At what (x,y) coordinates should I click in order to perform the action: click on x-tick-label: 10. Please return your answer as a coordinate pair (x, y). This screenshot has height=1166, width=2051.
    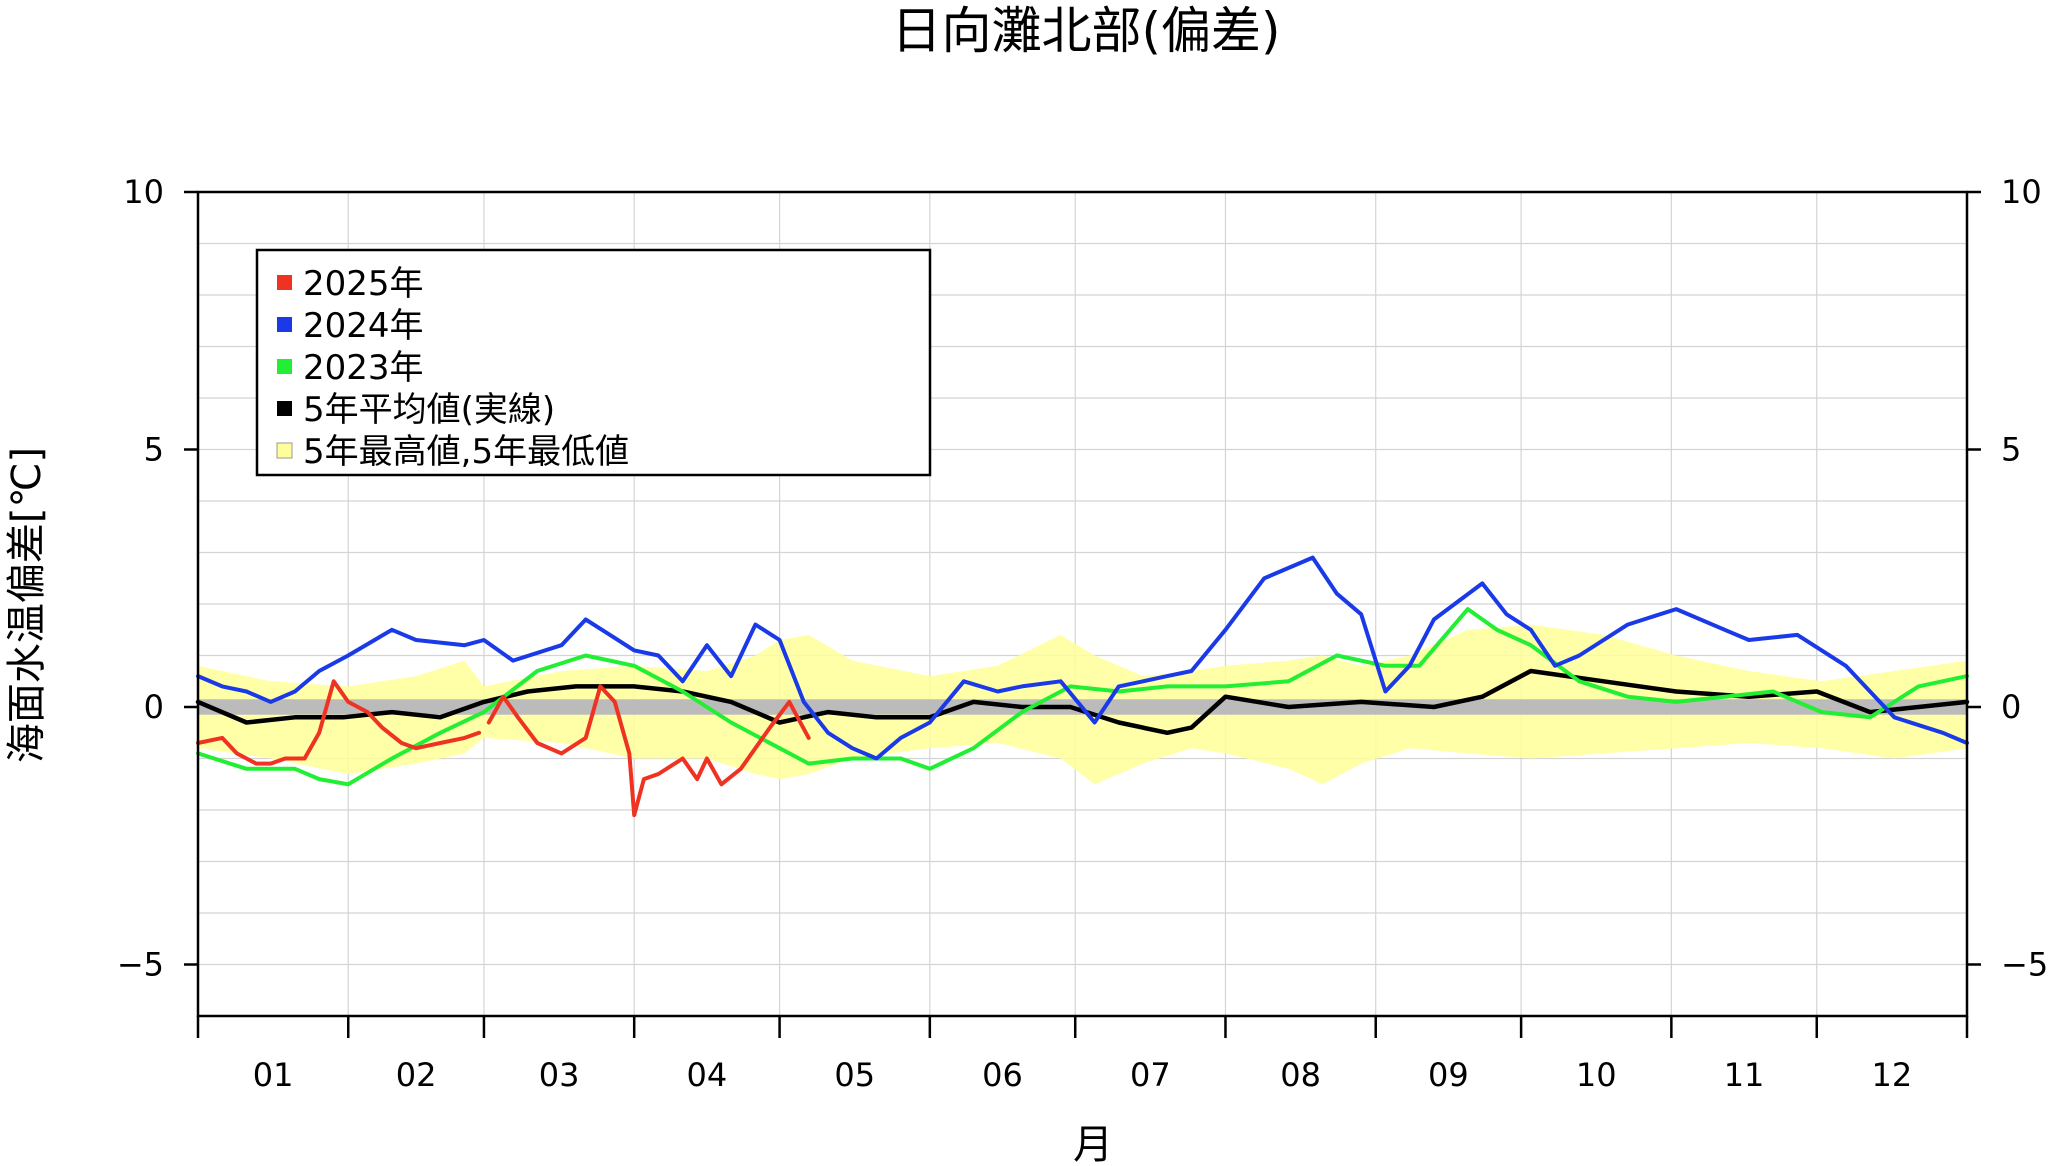
    Looking at the image, I should click on (1596, 1075).